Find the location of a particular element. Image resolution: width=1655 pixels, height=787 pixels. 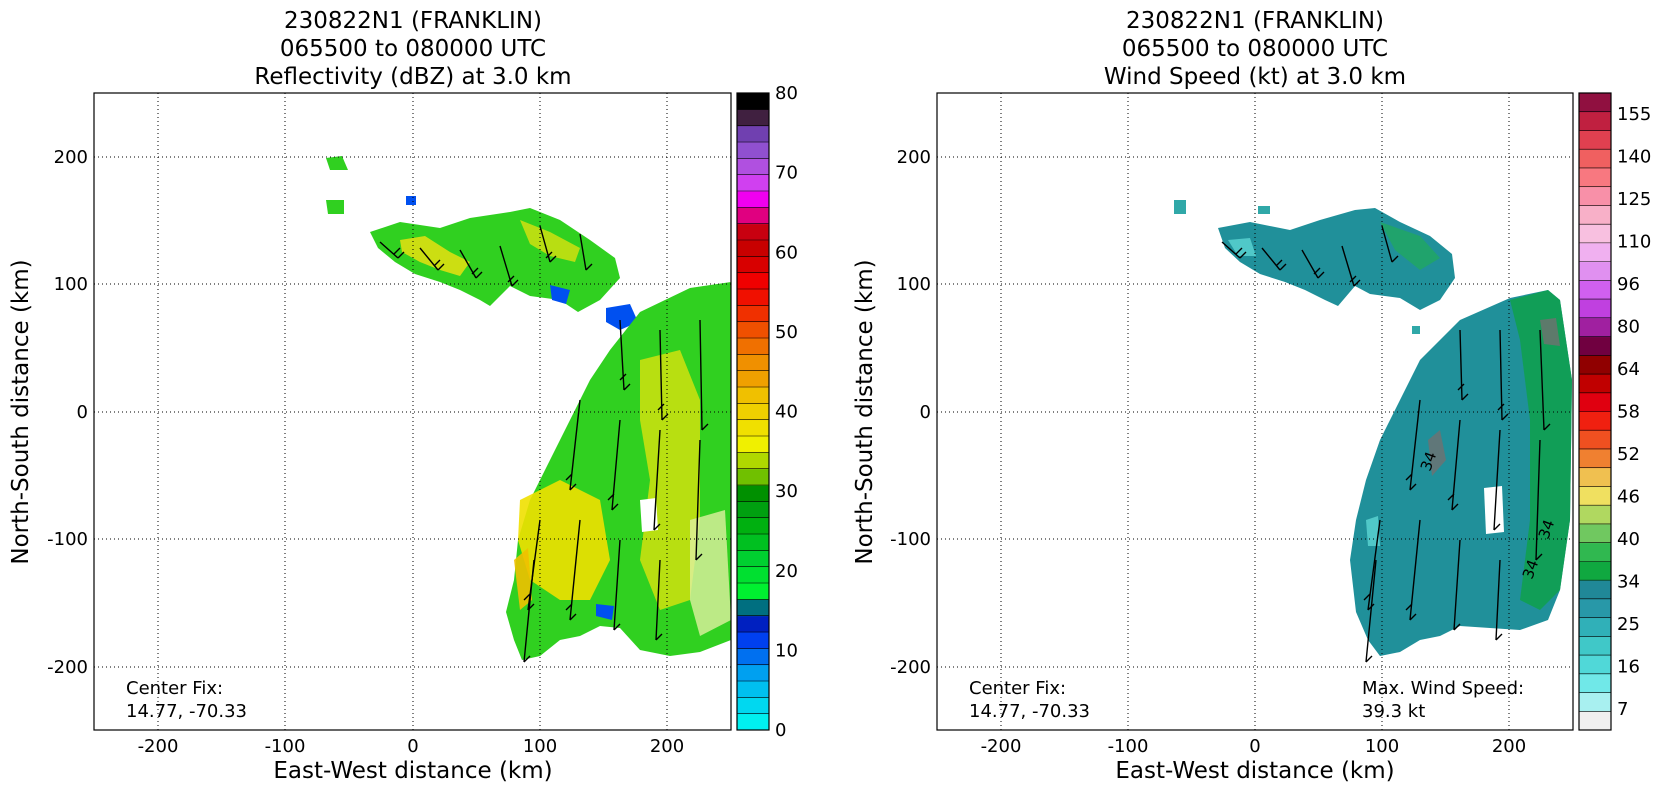

right-center-fix-value: 14.77, -70.33 is located at coordinates (1029, 711).